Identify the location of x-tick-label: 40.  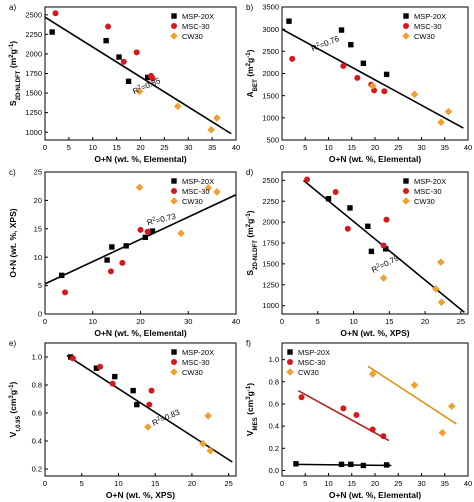
(468, 147).